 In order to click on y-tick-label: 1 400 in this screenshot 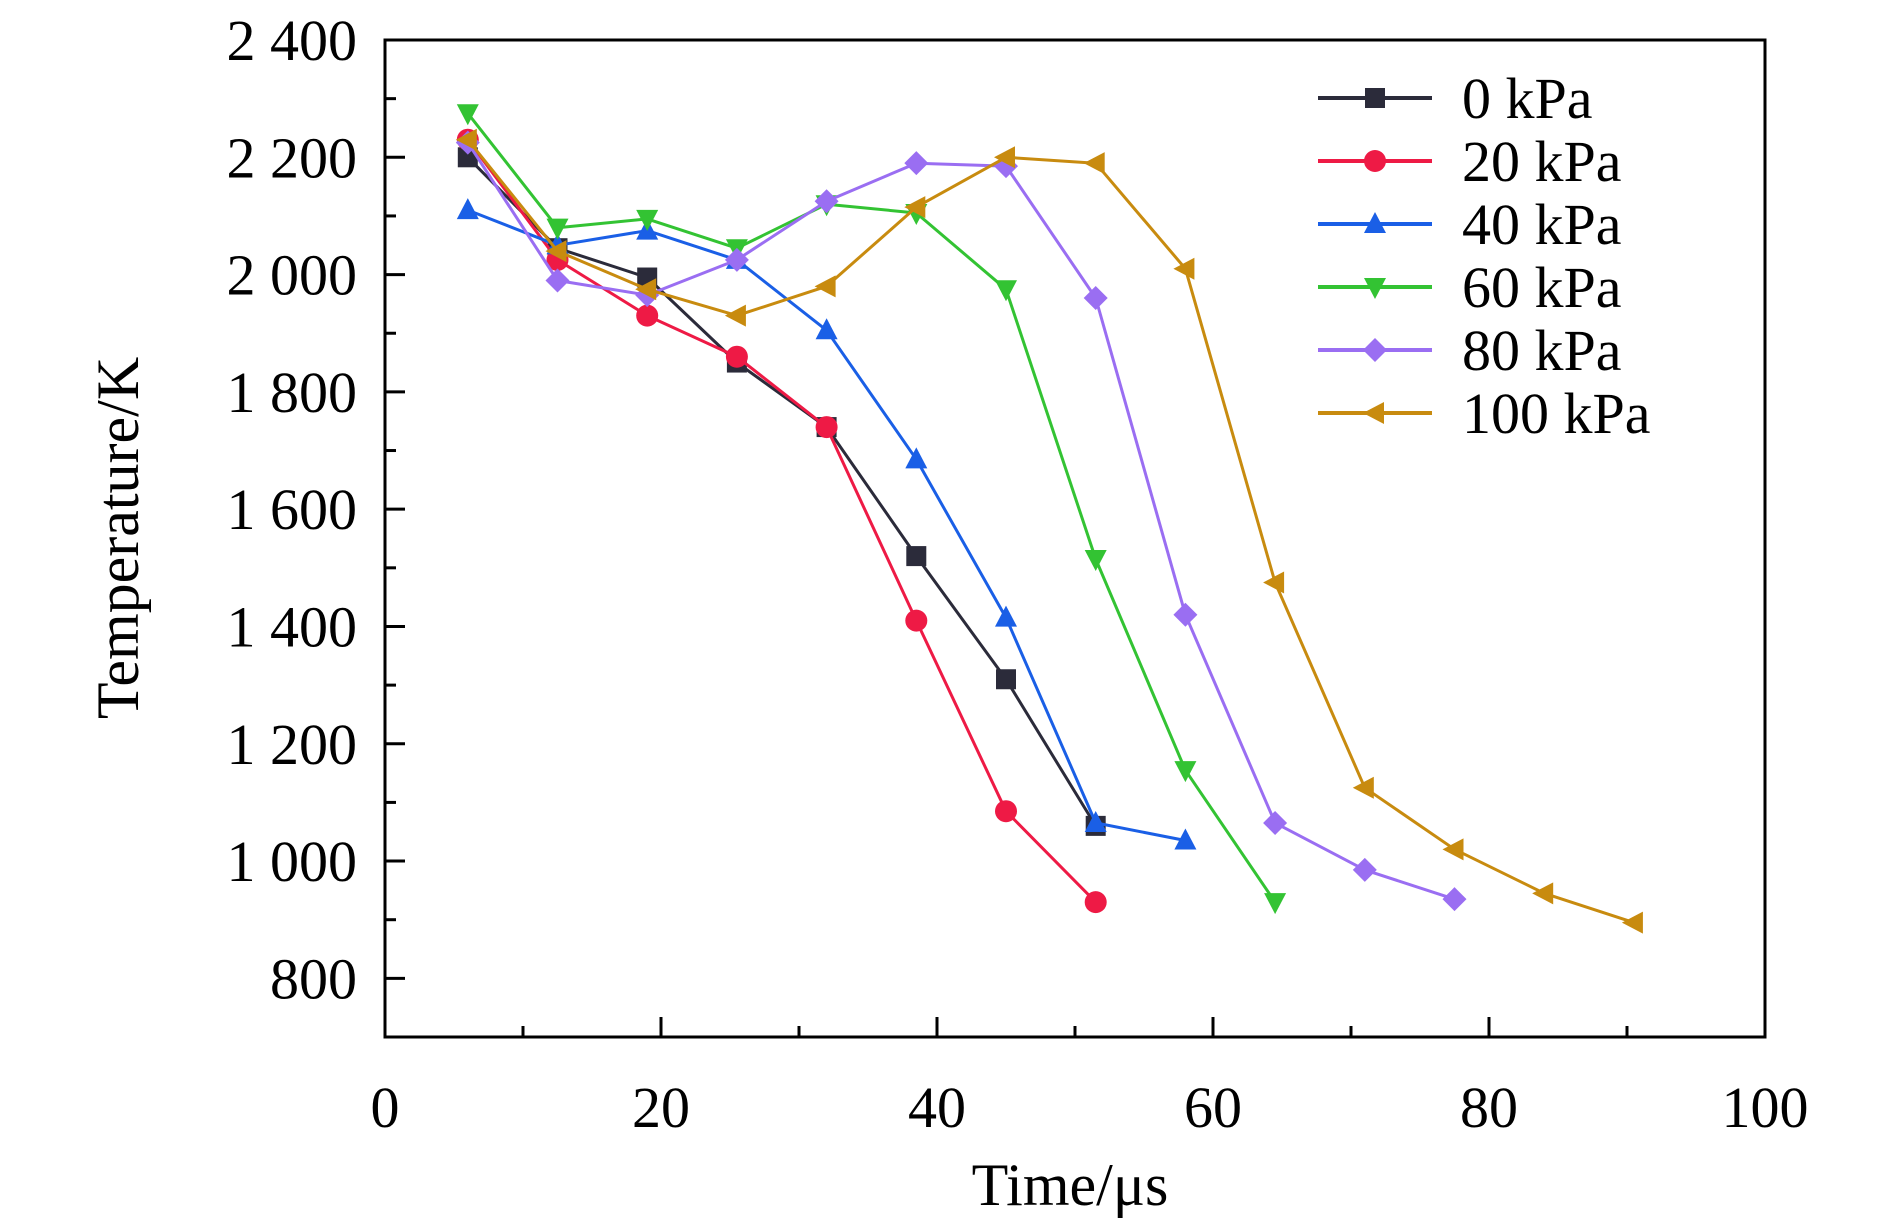, I will do `click(292, 626)`.